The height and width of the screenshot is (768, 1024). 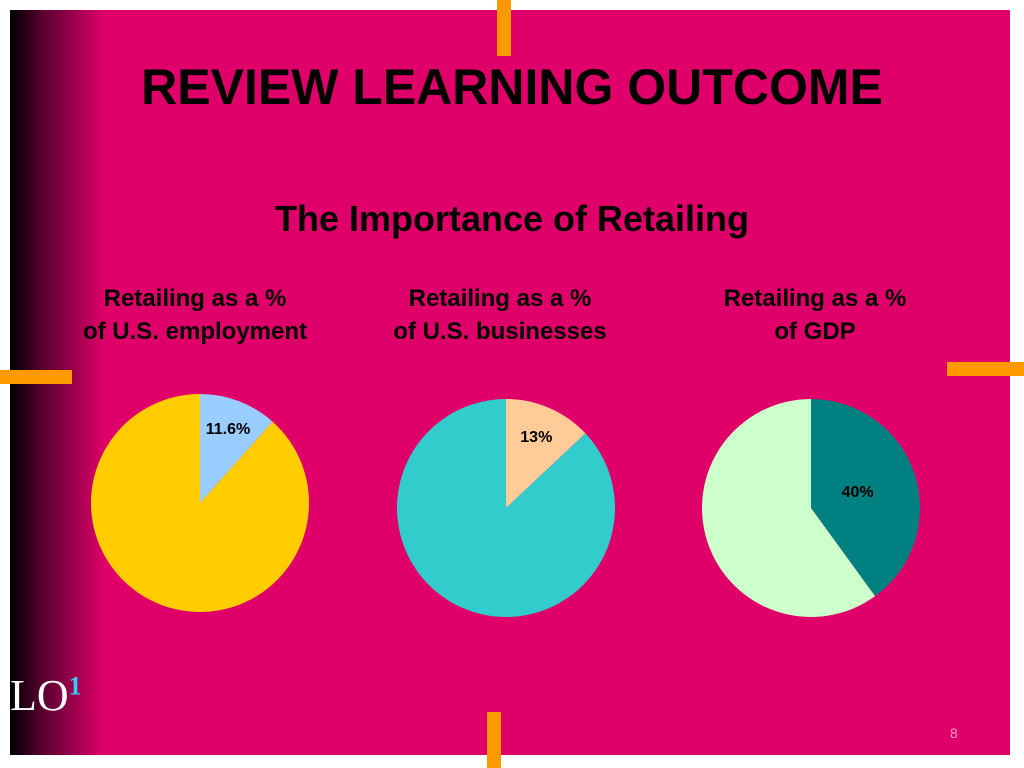 I want to click on lo-label: LO1, so click(x=46, y=695).